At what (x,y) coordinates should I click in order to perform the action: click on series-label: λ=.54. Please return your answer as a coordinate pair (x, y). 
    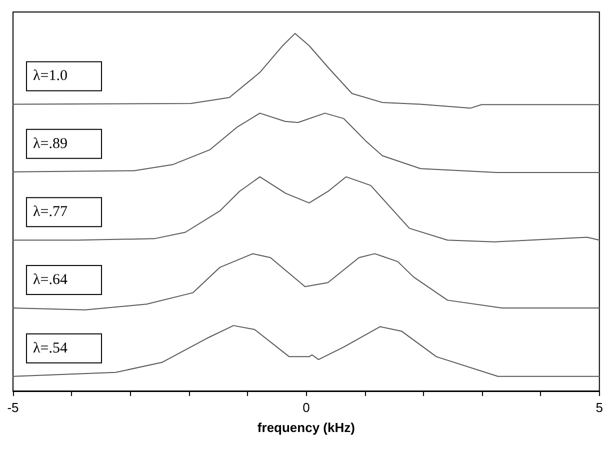
    Looking at the image, I should click on (50, 348).